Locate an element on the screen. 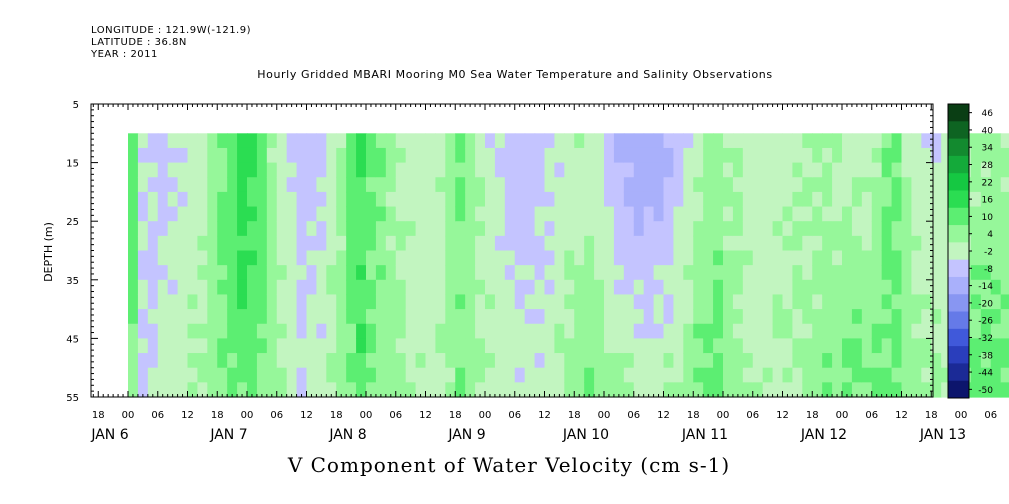 This screenshot has width=1009, height=504. x-day-label: JAN 12 is located at coordinates (823, 435).